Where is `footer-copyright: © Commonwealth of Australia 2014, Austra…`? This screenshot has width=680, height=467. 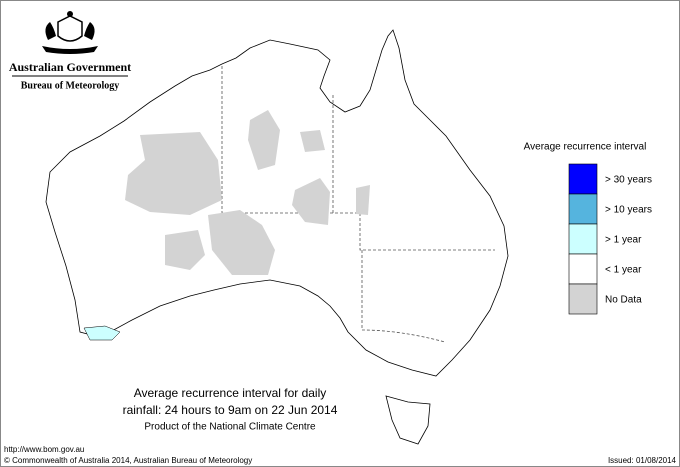
footer-copyright: © Commonwealth of Australia 2014, Austra… is located at coordinates (128, 460).